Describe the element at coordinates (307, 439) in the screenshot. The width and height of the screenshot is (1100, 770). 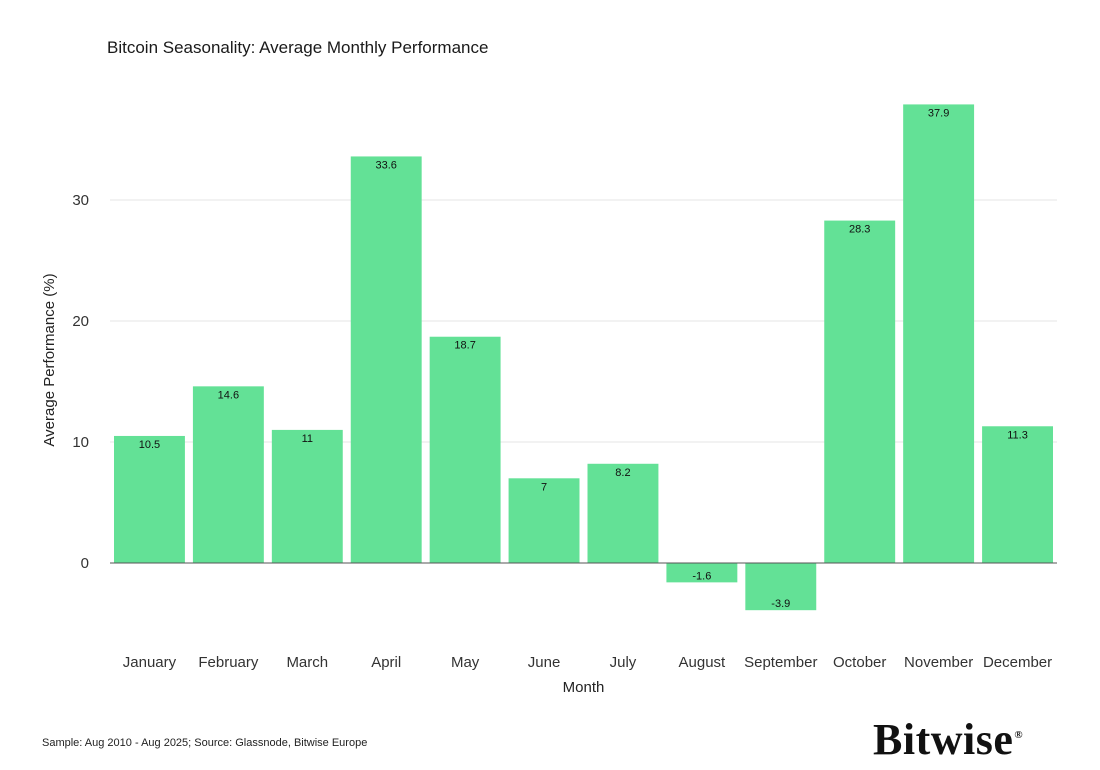
I see `value-label: 11` at that location.